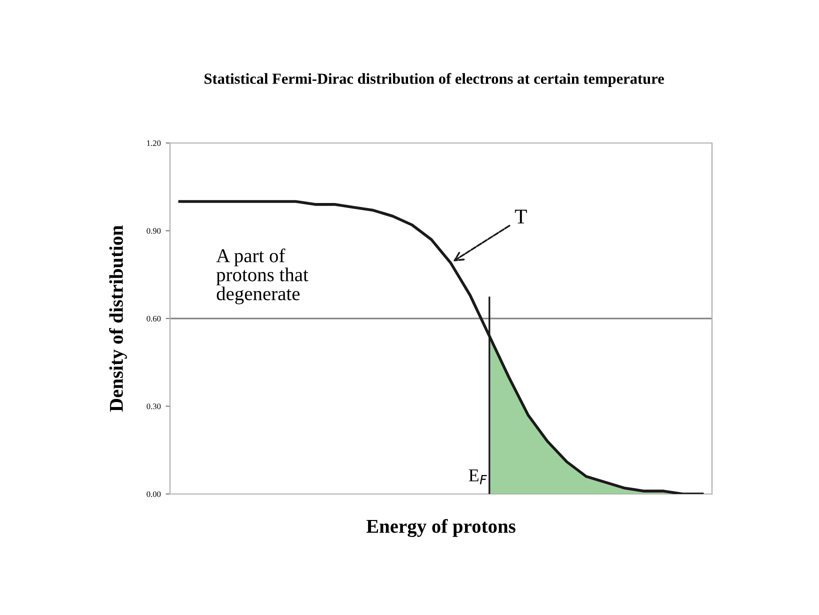  Describe the element at coordinates (153, 407) in the screenshot. I see `y-tick-label: 0.30` at that location.